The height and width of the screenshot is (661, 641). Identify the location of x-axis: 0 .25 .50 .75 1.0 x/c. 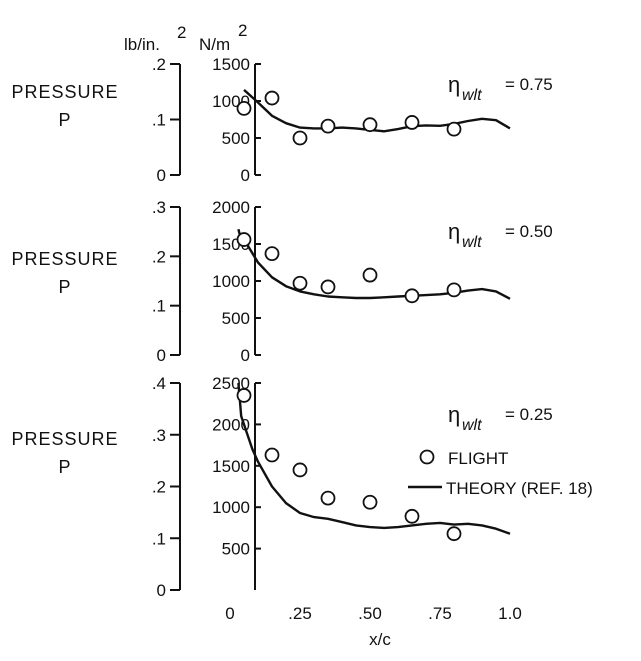
(373, 626).